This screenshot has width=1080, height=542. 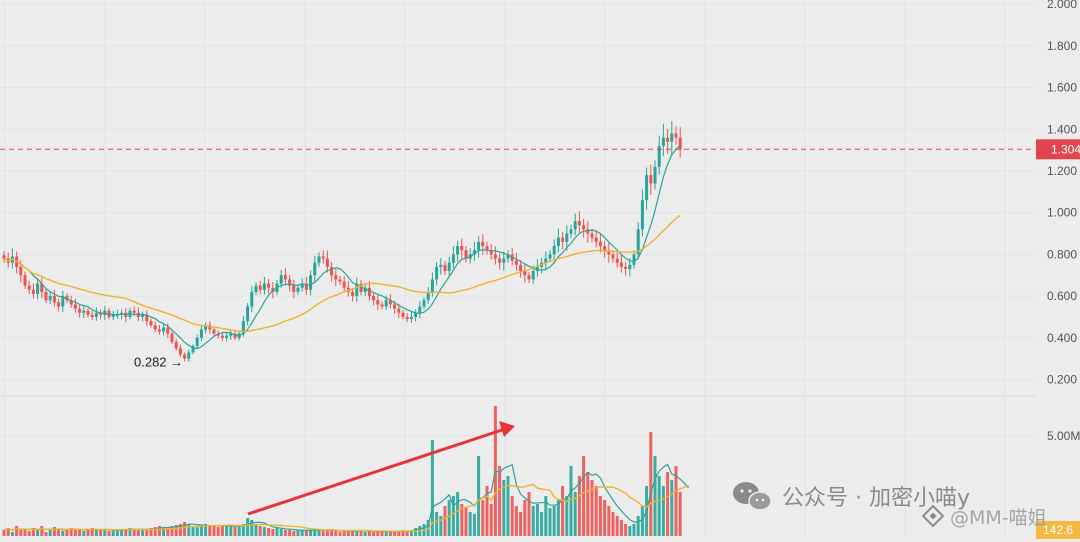 What do you see at coordinates (1058, 530) in the screenshot?
I see `current-volume-label: 142.6` at bounding box center [1058, 530].